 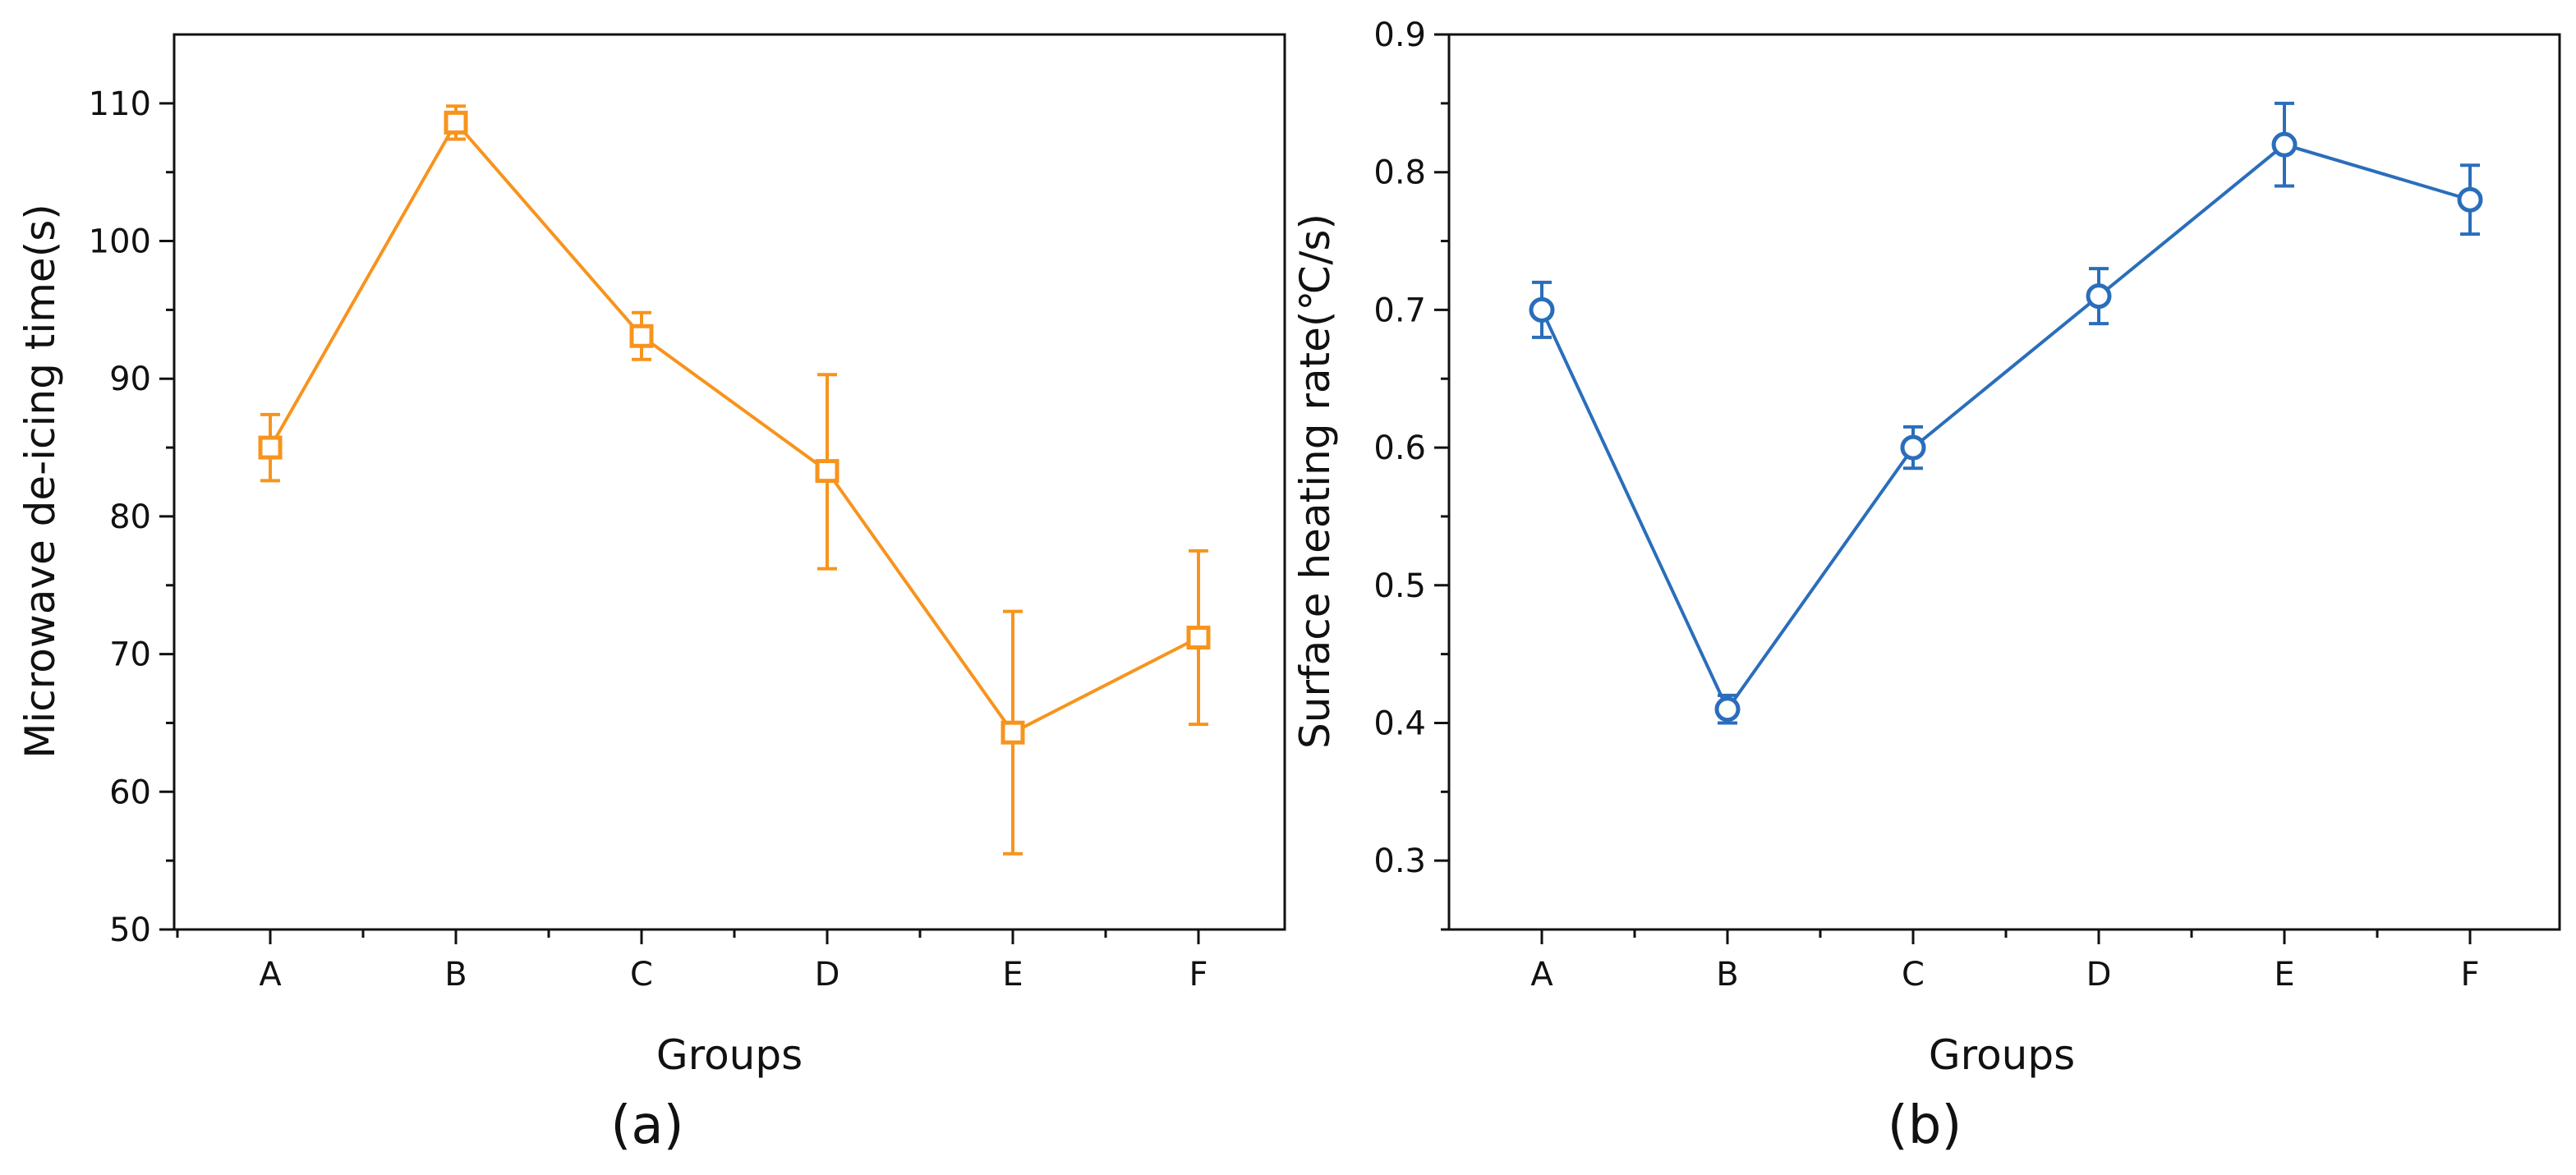 I want to click on chart-b-xtick-label: D, so click(x=2099, y=975).